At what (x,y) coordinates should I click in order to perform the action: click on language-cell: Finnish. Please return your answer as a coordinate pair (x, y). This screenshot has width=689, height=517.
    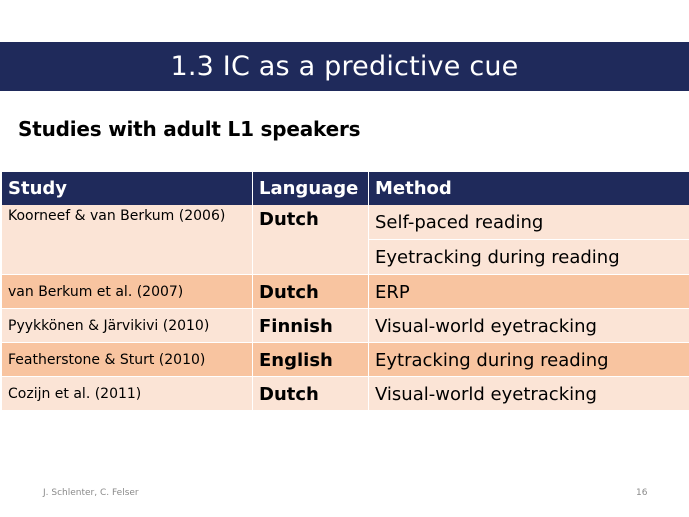
    Looking at the image, I should click on (311, 326).